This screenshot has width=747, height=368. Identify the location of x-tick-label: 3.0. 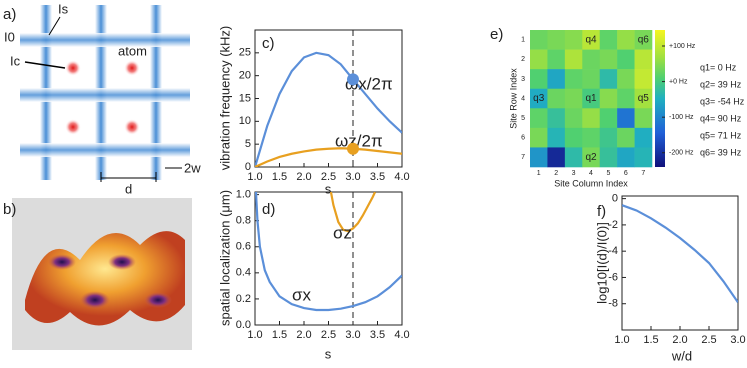
(737, 340).